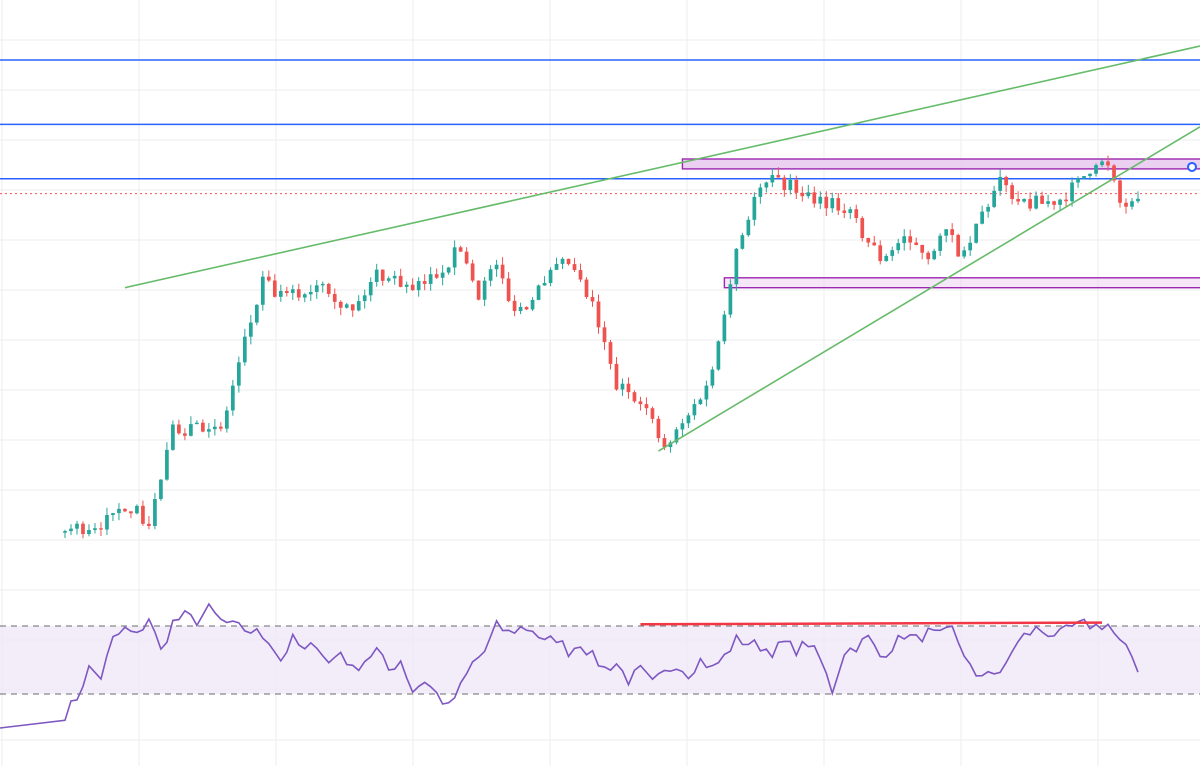  Describe the element at coordinates (940, 164) in the screenshot. I see `upper-zone` at that location.